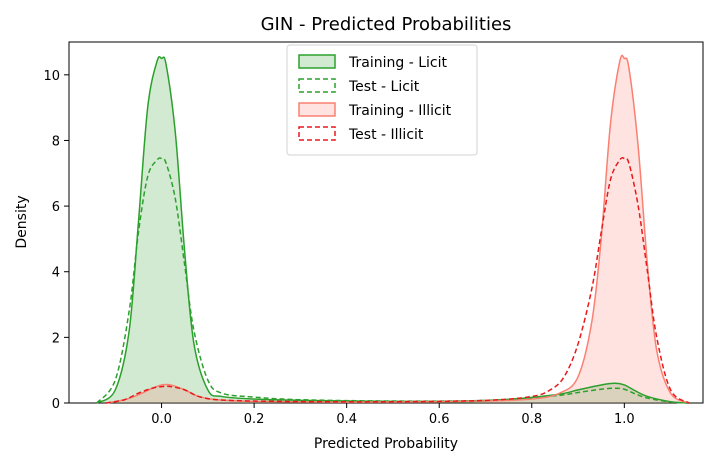 The image size is (720, 469). I want to click on x-tick-label: 0.0, so click(161, 419).